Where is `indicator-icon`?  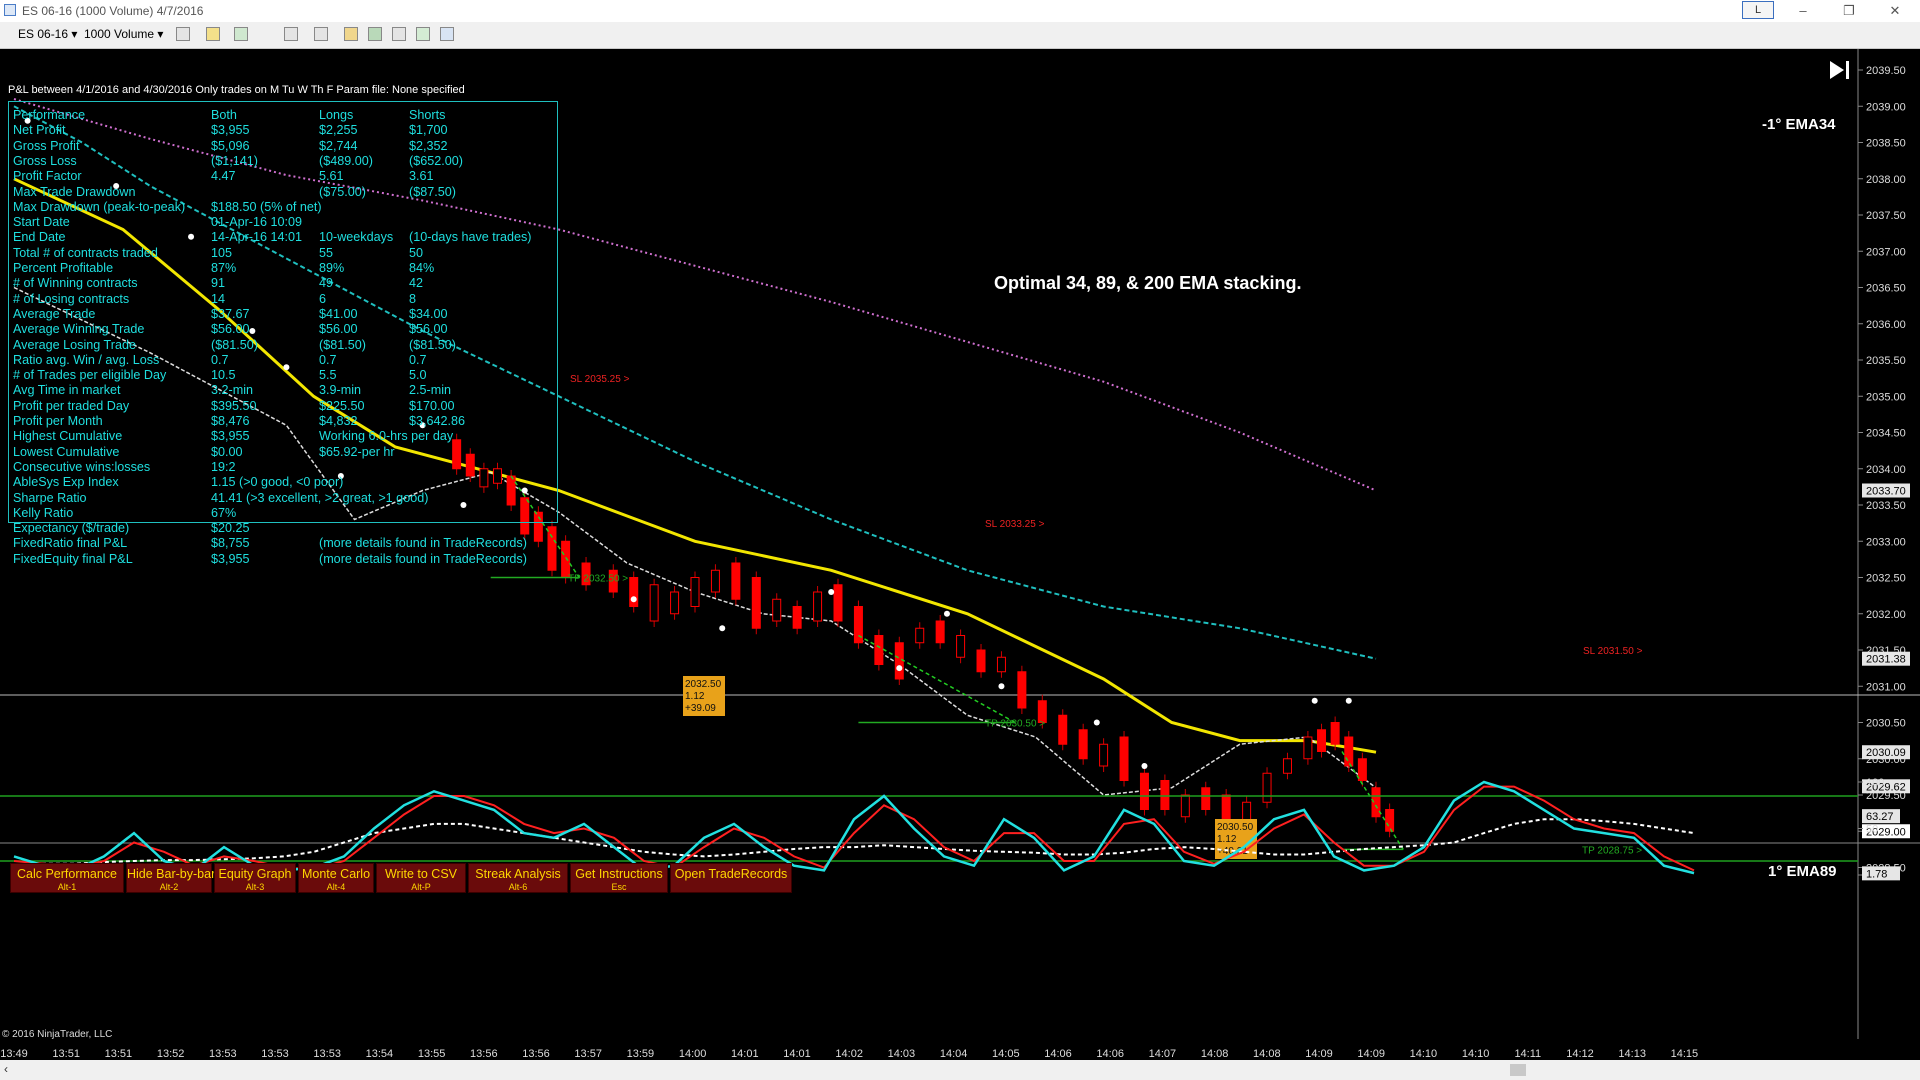 indicator-icon is located at coordinates (375, 34).